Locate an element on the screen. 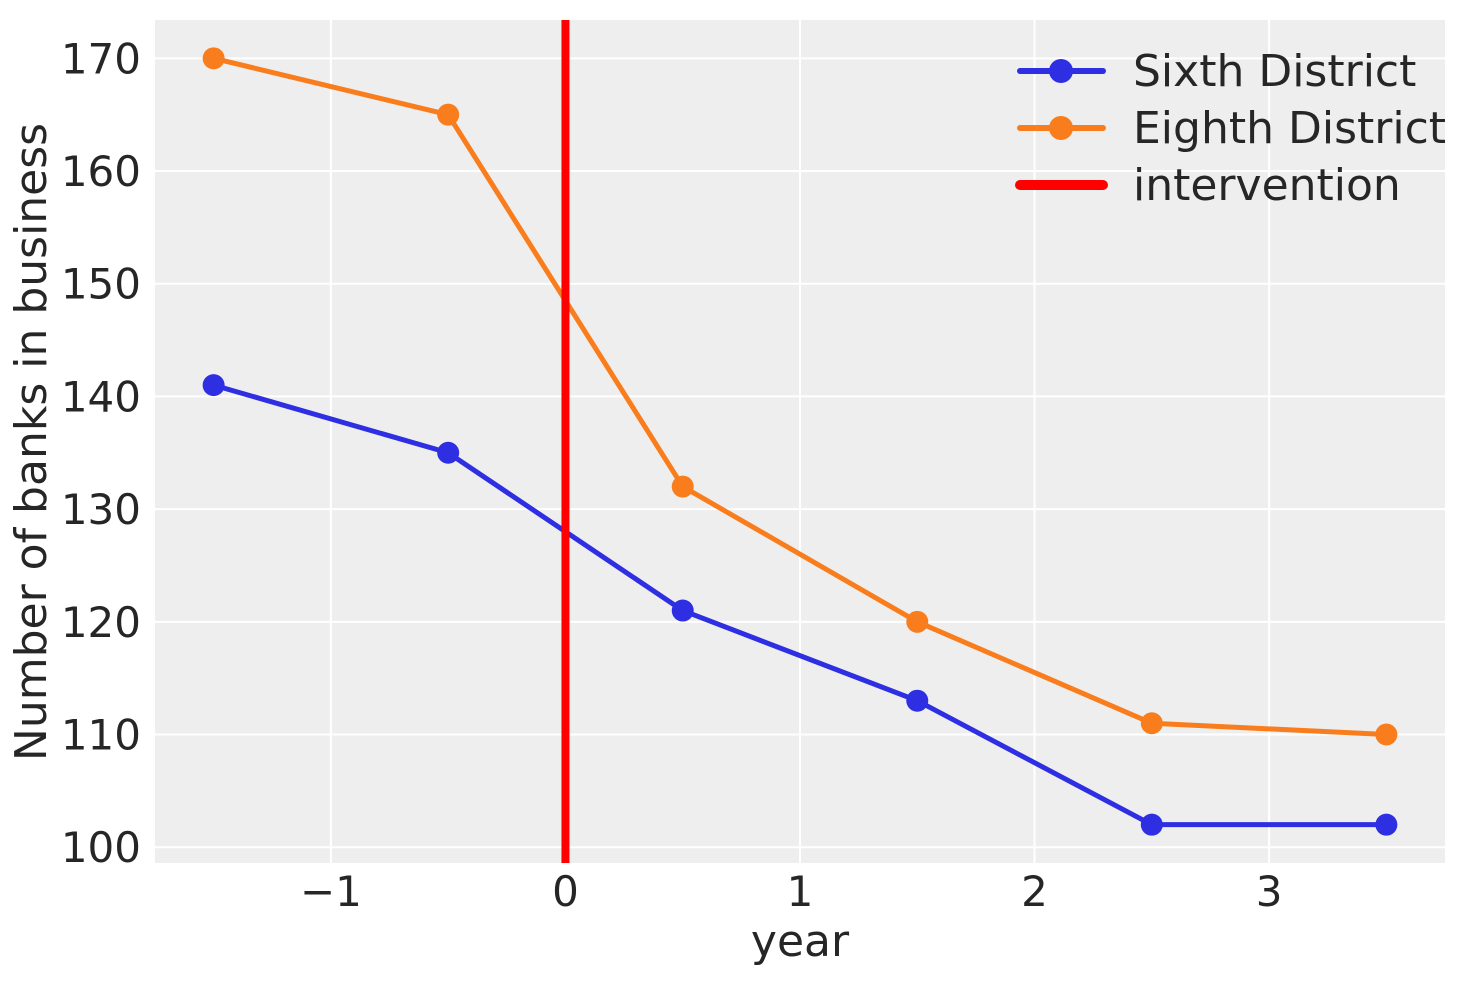 Image resolution: width=1463 pixels, height=983 pixels. y-tick-label-120: 120 is located at coordinates (101, 622).